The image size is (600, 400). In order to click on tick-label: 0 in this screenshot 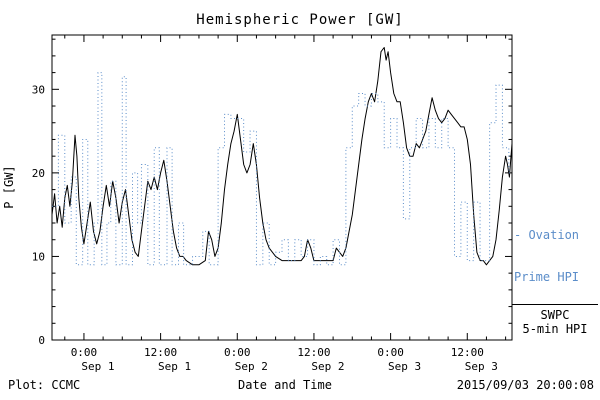, I will do `click(41, 340)`.